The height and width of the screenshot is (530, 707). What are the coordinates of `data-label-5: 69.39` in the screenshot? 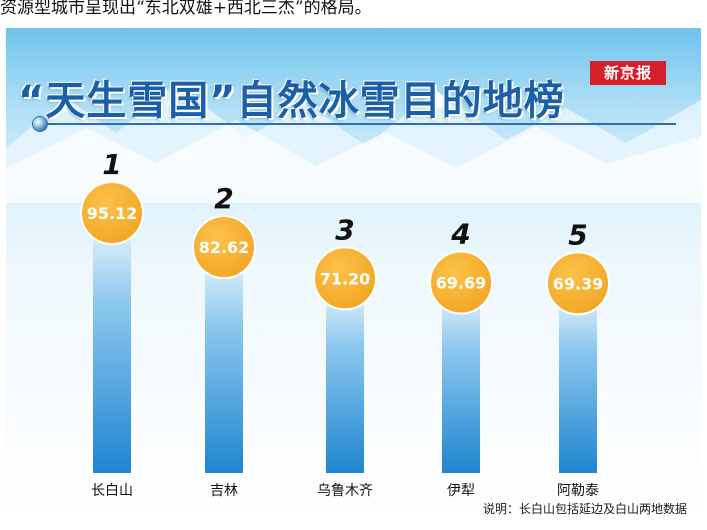 It's located at (578, 283).